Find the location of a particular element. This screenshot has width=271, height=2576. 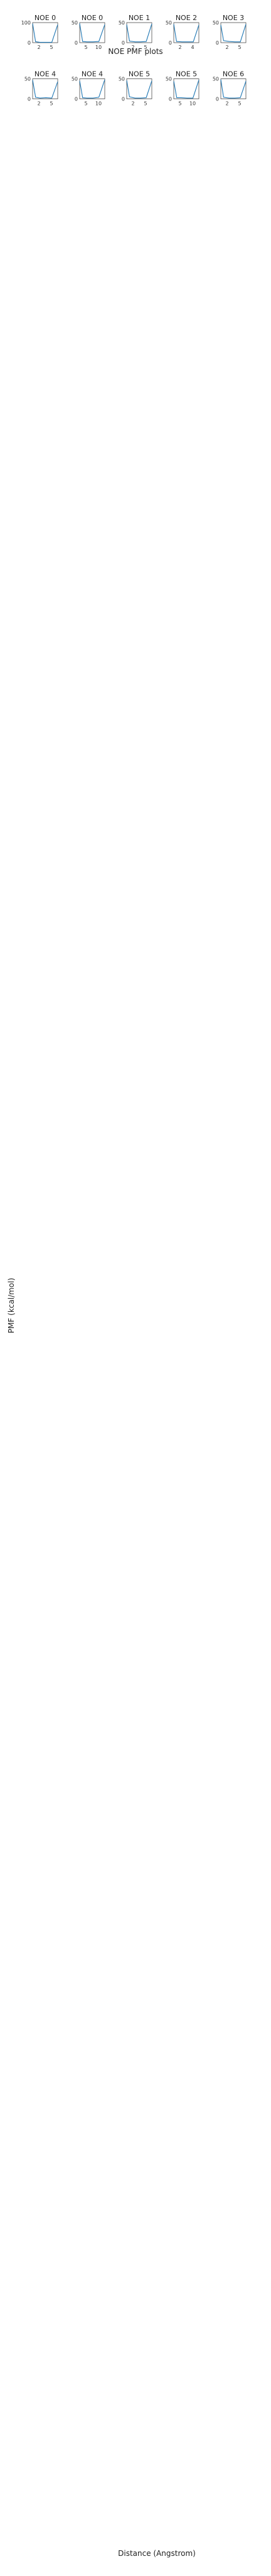

panel-title: NOE 1 is located at coordinates (139, 18).